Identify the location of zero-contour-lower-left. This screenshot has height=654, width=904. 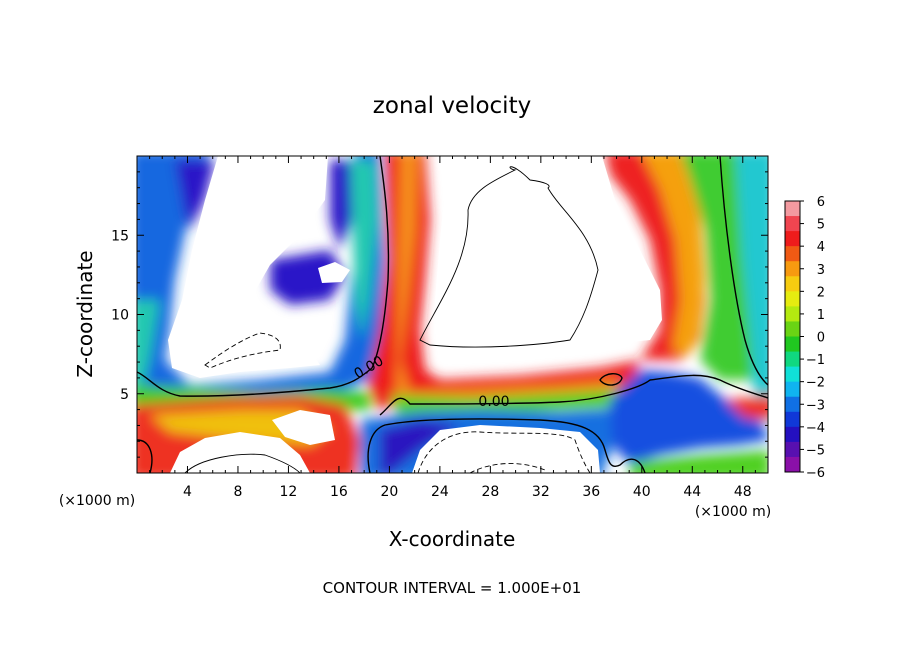
(145, 456).